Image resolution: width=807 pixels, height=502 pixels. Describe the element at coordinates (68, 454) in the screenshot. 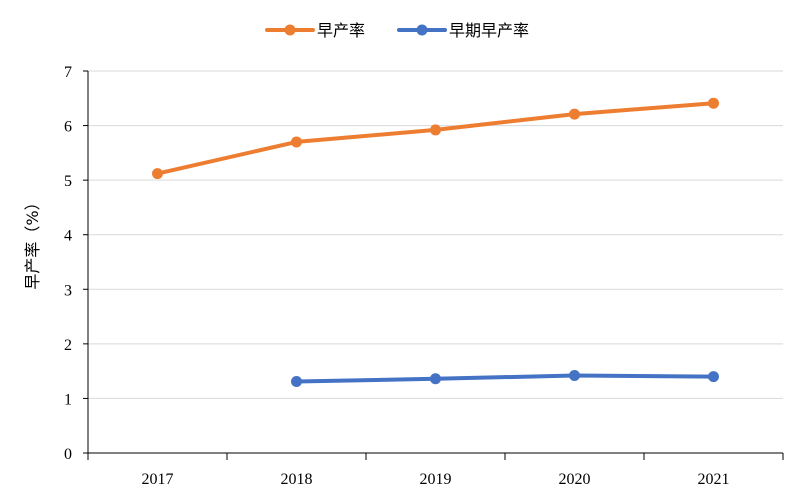

I see `y-tick-label: 0` at that location.